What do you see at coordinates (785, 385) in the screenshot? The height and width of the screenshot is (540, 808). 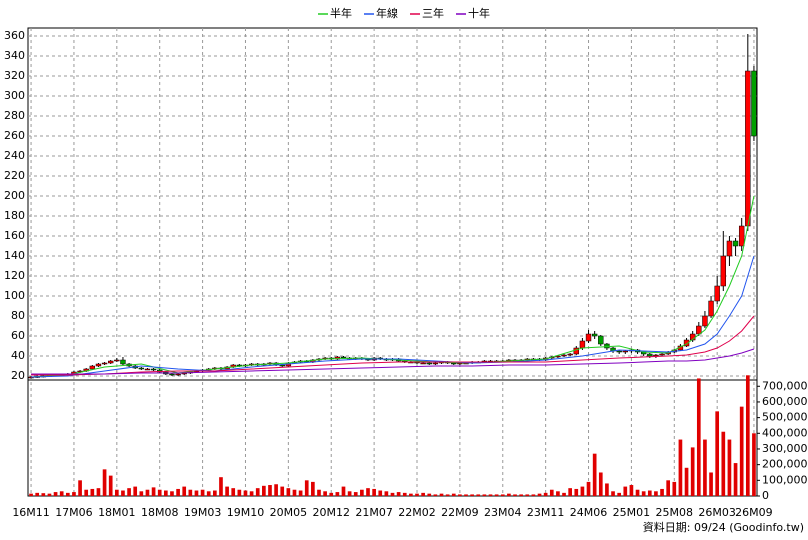 I see `volume-tick-label: 700,000` at bounding box center [785, 385].